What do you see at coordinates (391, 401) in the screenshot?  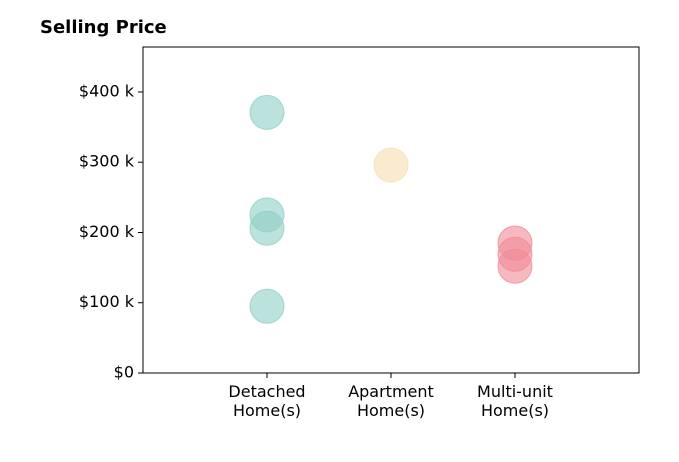 I see `x-tick-label: Apartment Home(s)` at bounding box center [391, 401].